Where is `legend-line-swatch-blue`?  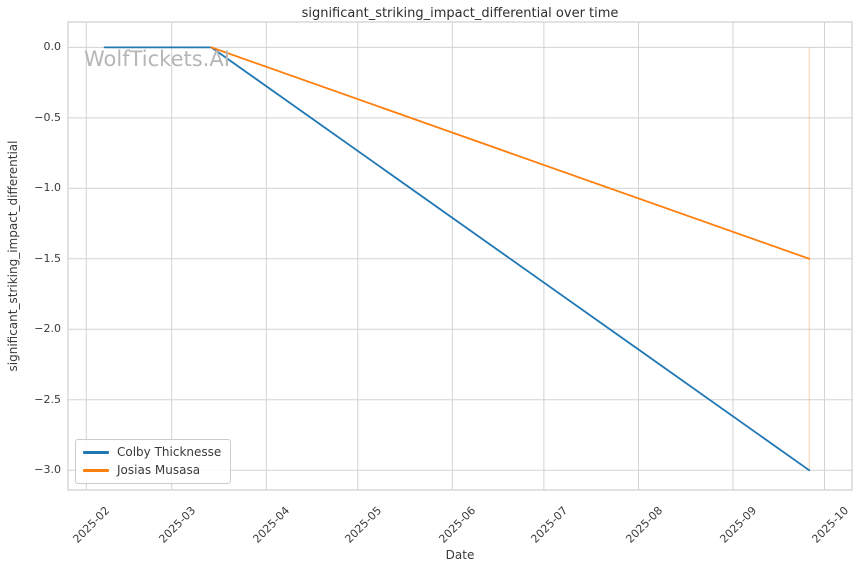
legend-line-swatch-blue is located at coordinates (96, 452).